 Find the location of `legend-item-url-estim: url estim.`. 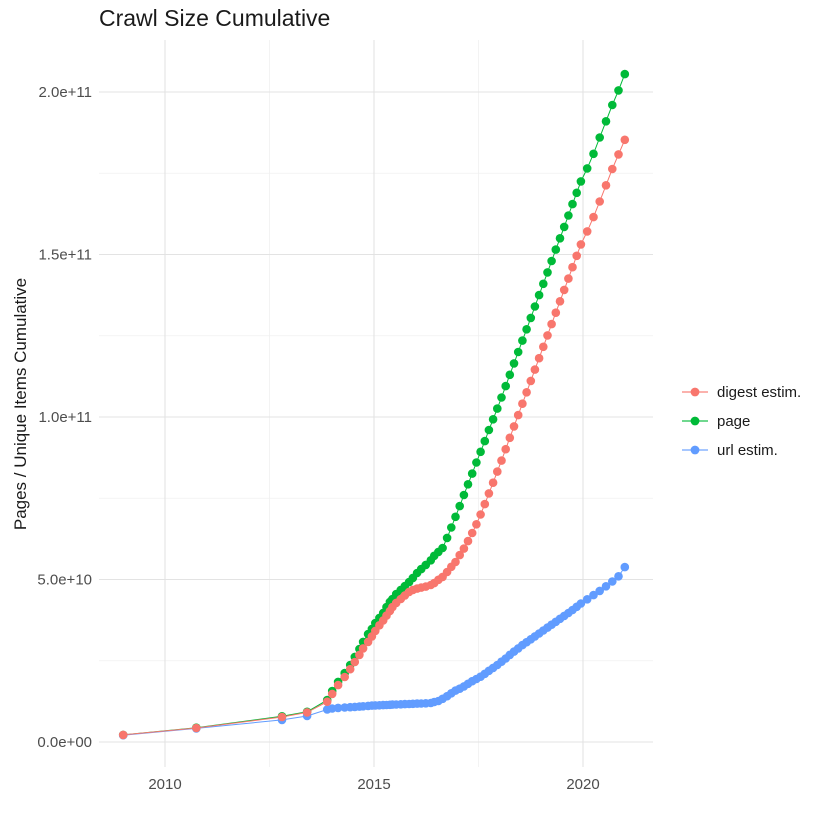

legend-item-url-estim: url estim. is located at coordinates (741, 450).